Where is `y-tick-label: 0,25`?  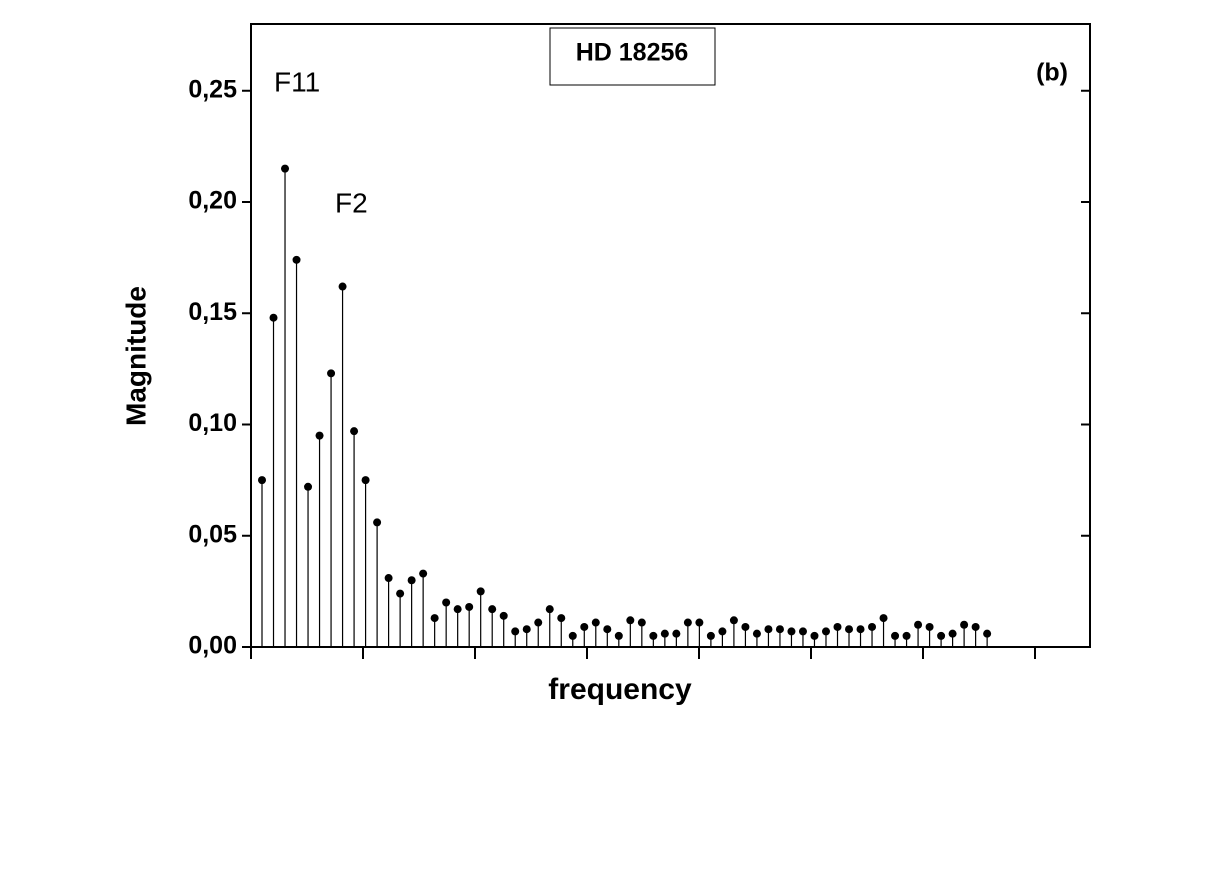
y-tick-label: 0,25 is located at coordinates (212, 89).